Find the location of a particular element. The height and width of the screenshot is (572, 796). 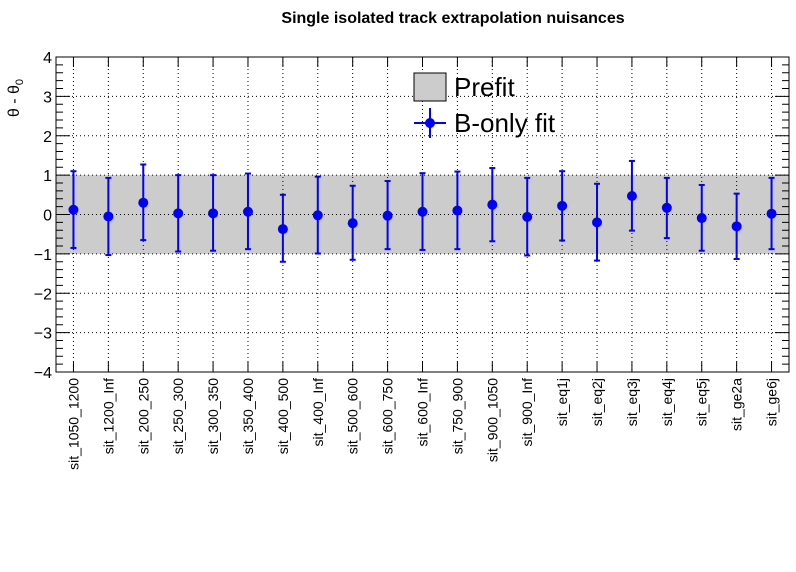

x-tick-label: sit_350_400 is located at coordinates (248, 416).